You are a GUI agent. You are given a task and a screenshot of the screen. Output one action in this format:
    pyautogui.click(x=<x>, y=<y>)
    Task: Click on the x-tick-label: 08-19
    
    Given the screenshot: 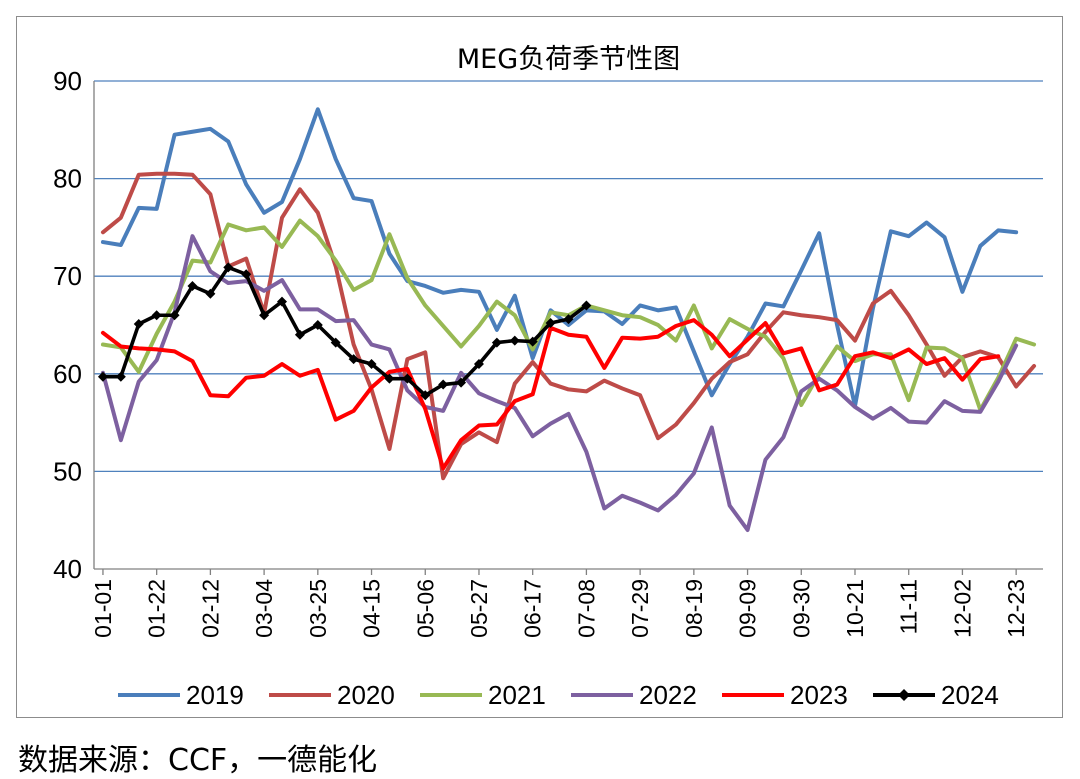 What is the action you would take?
    pyautogui.click(x=694, y=608)
    